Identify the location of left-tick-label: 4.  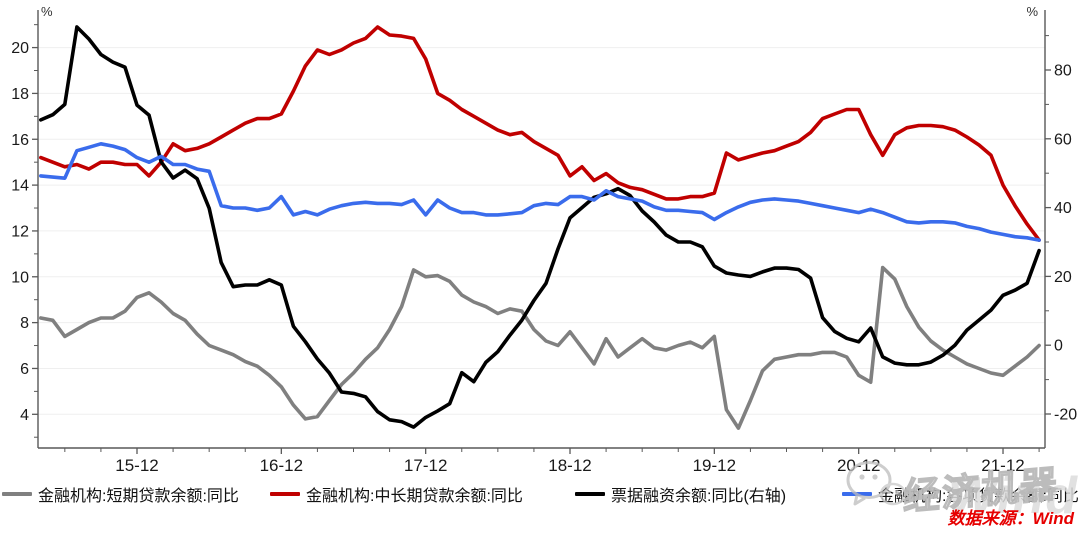
(24, 415).